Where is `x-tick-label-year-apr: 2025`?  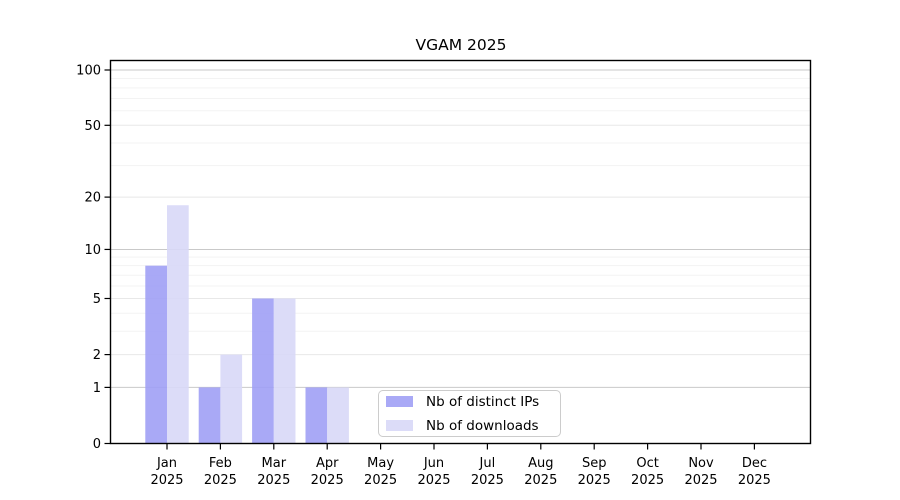 x-tick-label-year-apr: 2025 is located at coordinates (327, 480).